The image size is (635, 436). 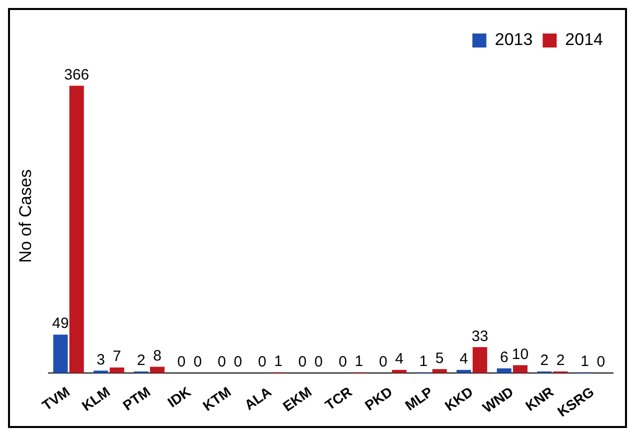 I want to click on x-tick-label: KKD, so click(x=459, y=398).